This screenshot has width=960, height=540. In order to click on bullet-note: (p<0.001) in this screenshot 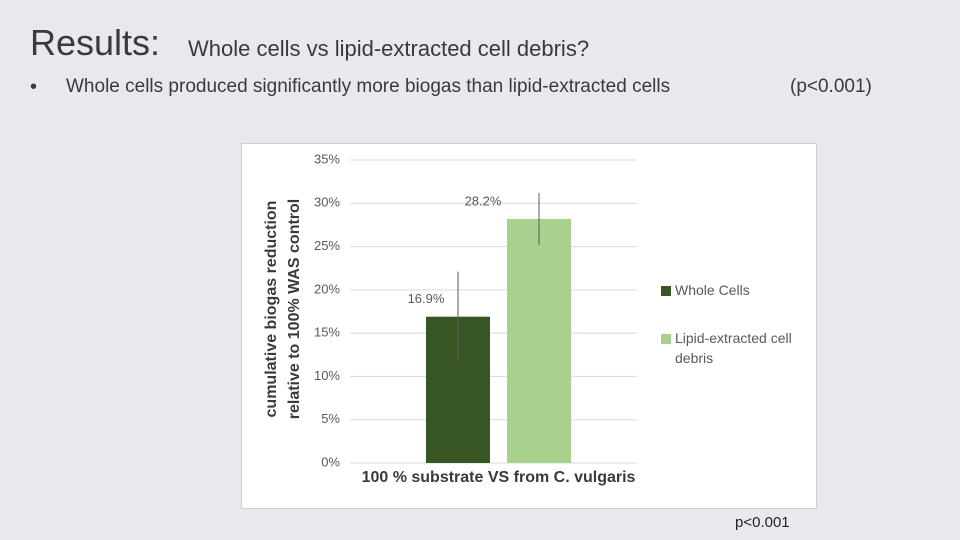, I will do `click(831, 86)`.